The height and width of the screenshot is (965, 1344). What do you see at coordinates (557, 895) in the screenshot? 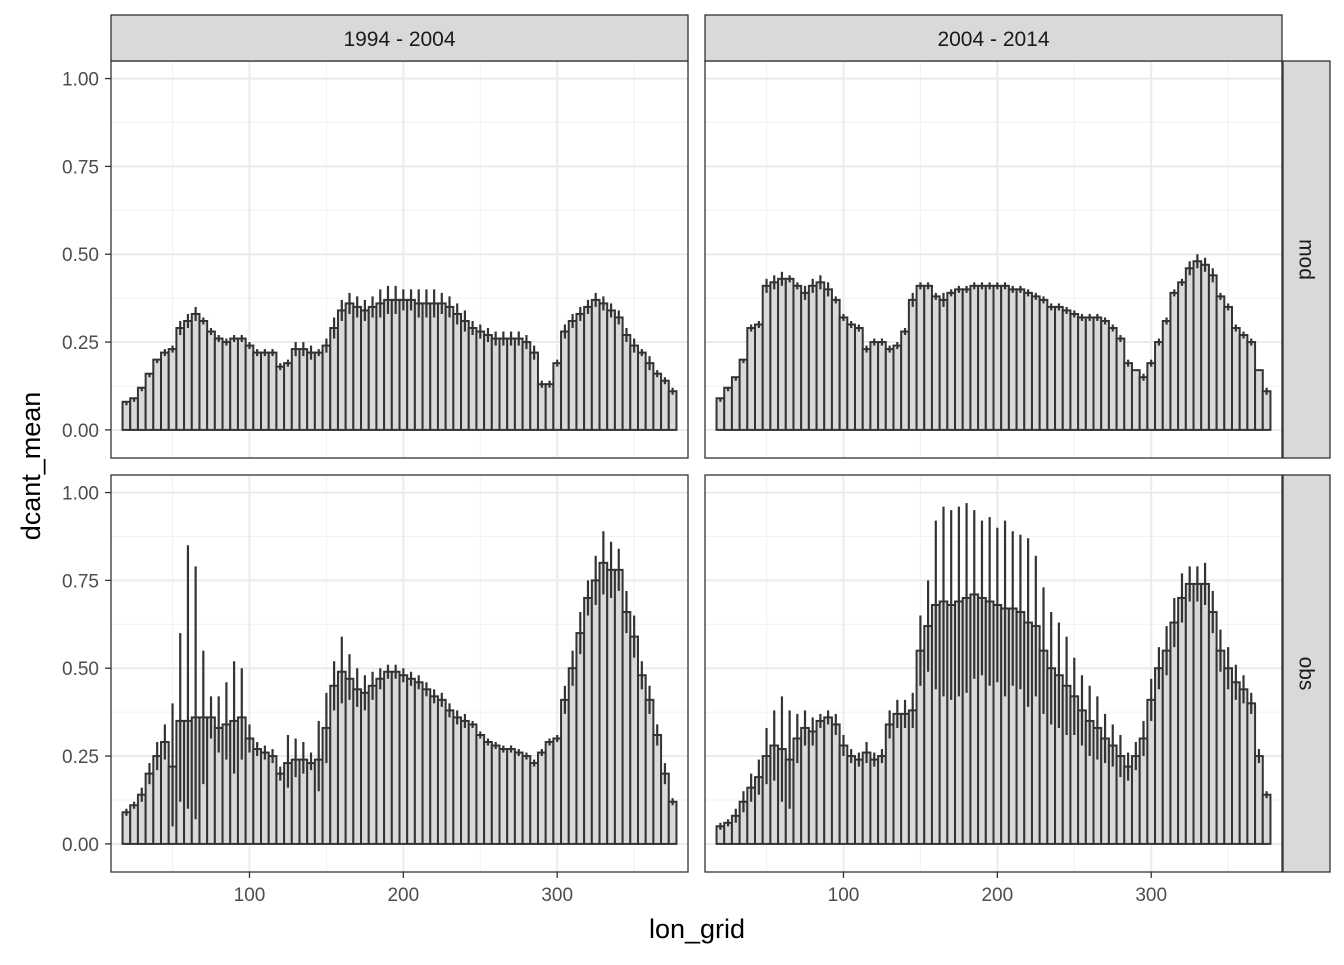
I see `x-tick-label: 300` at bounding box center [557, 895].